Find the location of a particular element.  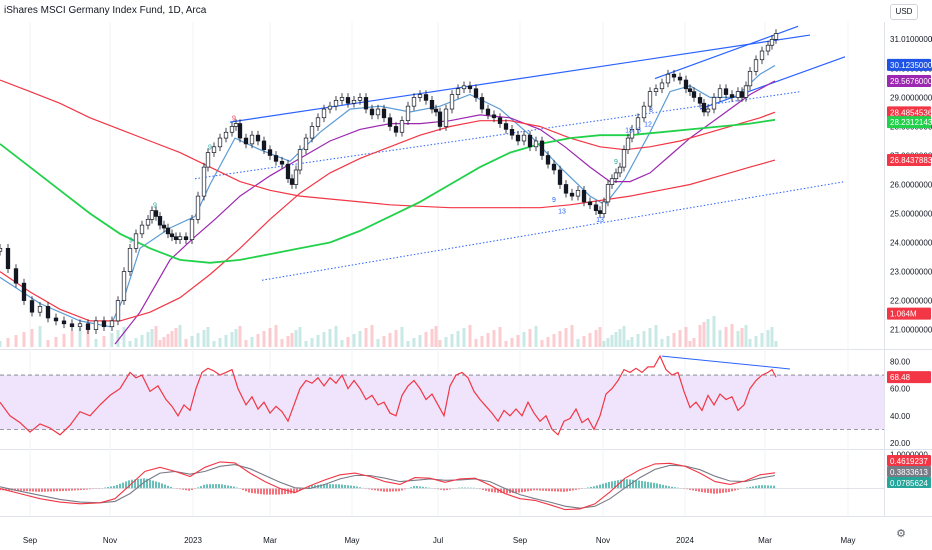

count-marker: 13 is located at coordinates (600, 220).